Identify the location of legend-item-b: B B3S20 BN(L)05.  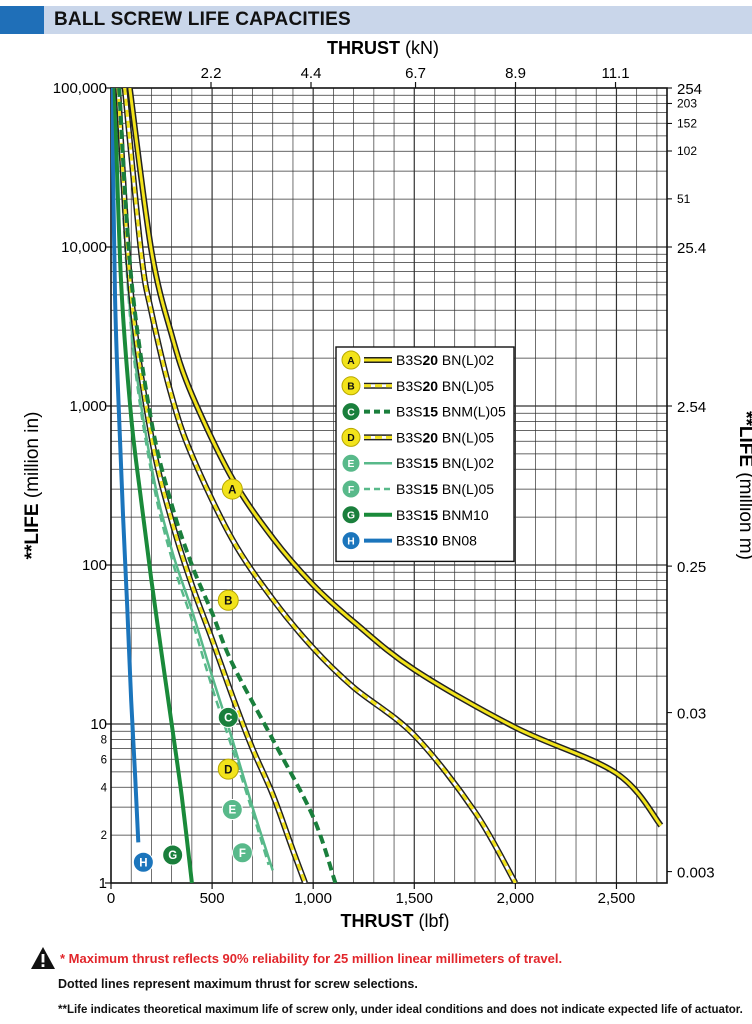
(417, 386).